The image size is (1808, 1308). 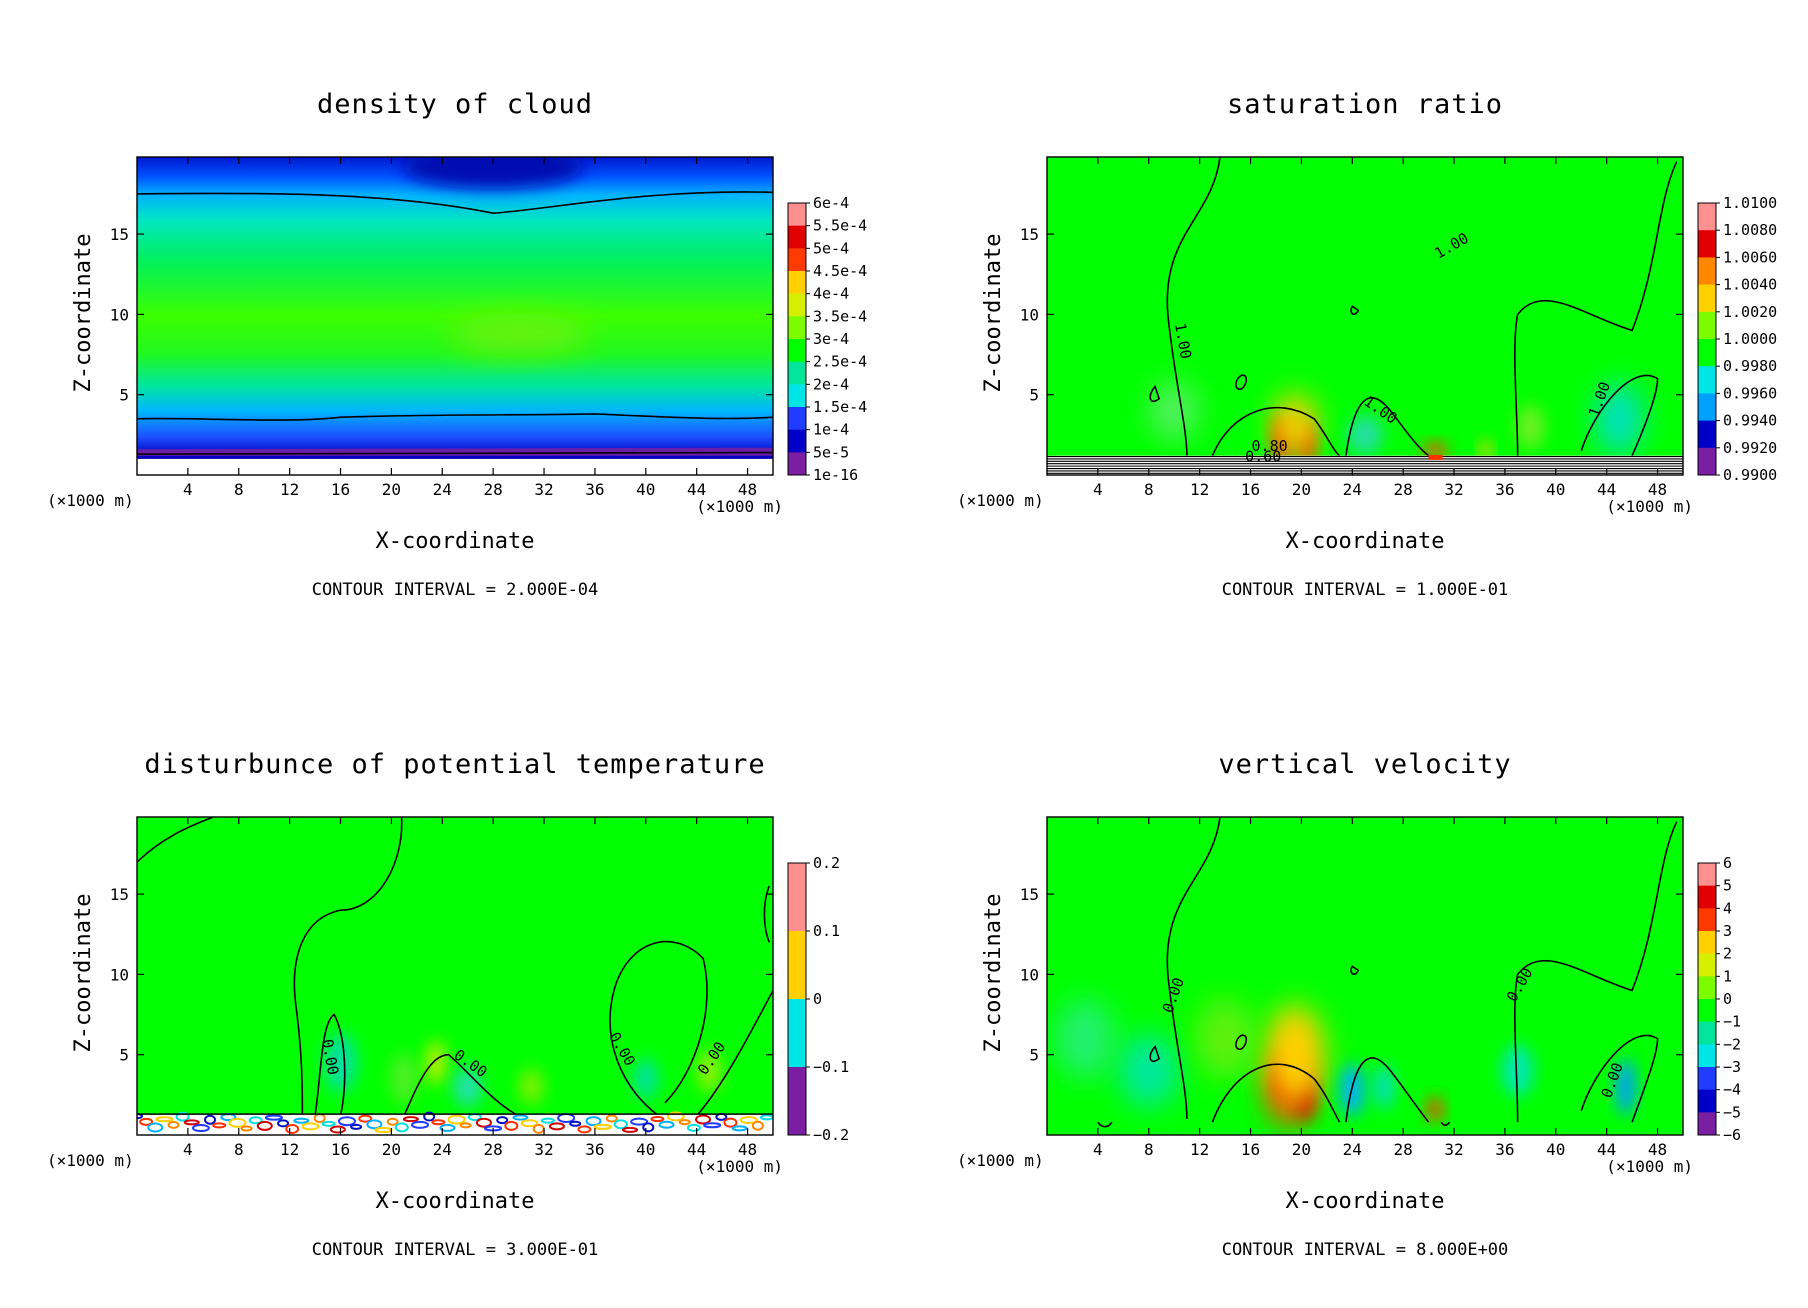 I want to click on contour-interval: CONTOUR INTERVAL = 8.000E+00, so click(x=1365, y=1250).